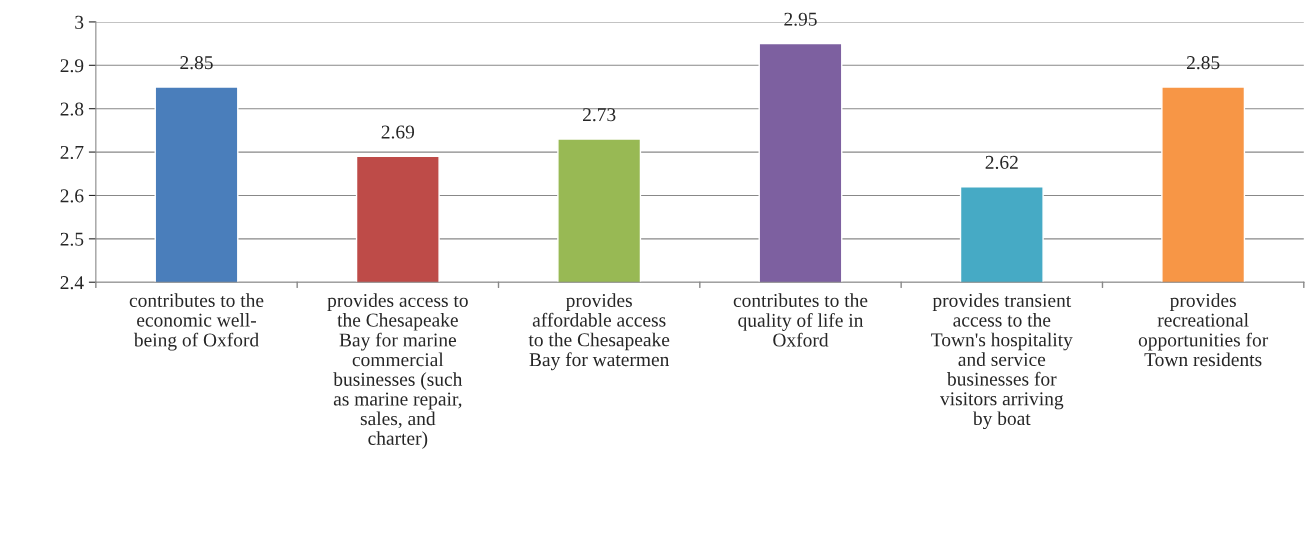 This screenshot has width=1313, height=548. I want to click on y-tick-label: 3, so click(79, 22).